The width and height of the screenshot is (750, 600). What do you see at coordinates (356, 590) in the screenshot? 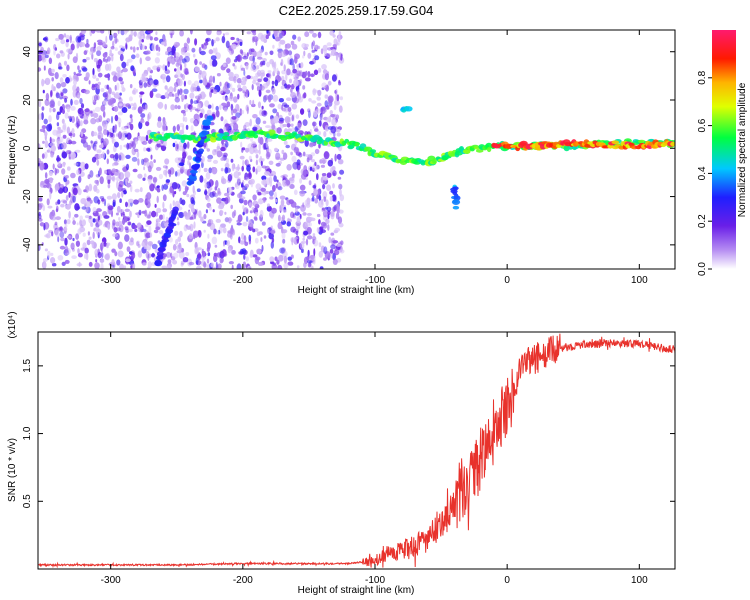
I see `bottom-x-axis-label: Height of straight line (km)` at bounding box center [356, 590].